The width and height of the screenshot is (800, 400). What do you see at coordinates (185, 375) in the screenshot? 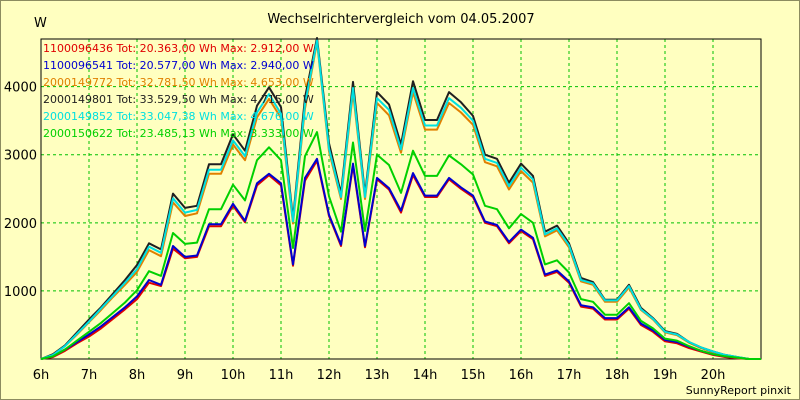
I see `x-tick-label: 9h` at bounding box center [185, 375].